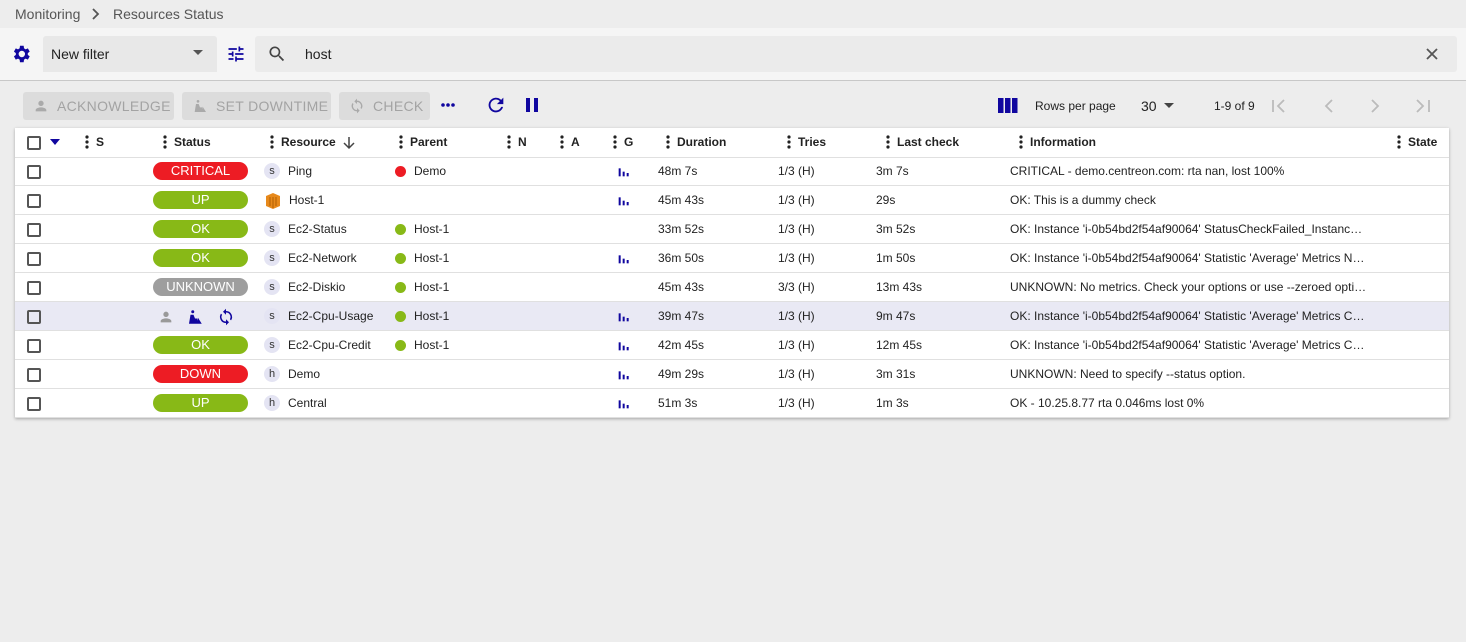 The height and width of the screenshot is (642, 1466). Describe the element at coordinates (330, 316) in the screenshot. I see `resource-name: Ec2-Cpu-Usage` at that location.